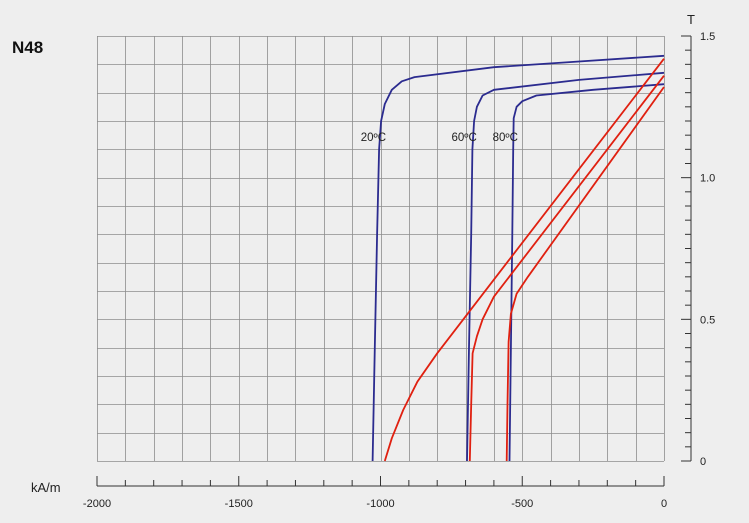  I want to click on x-axis-unit: kA/m, so click(46, 487).